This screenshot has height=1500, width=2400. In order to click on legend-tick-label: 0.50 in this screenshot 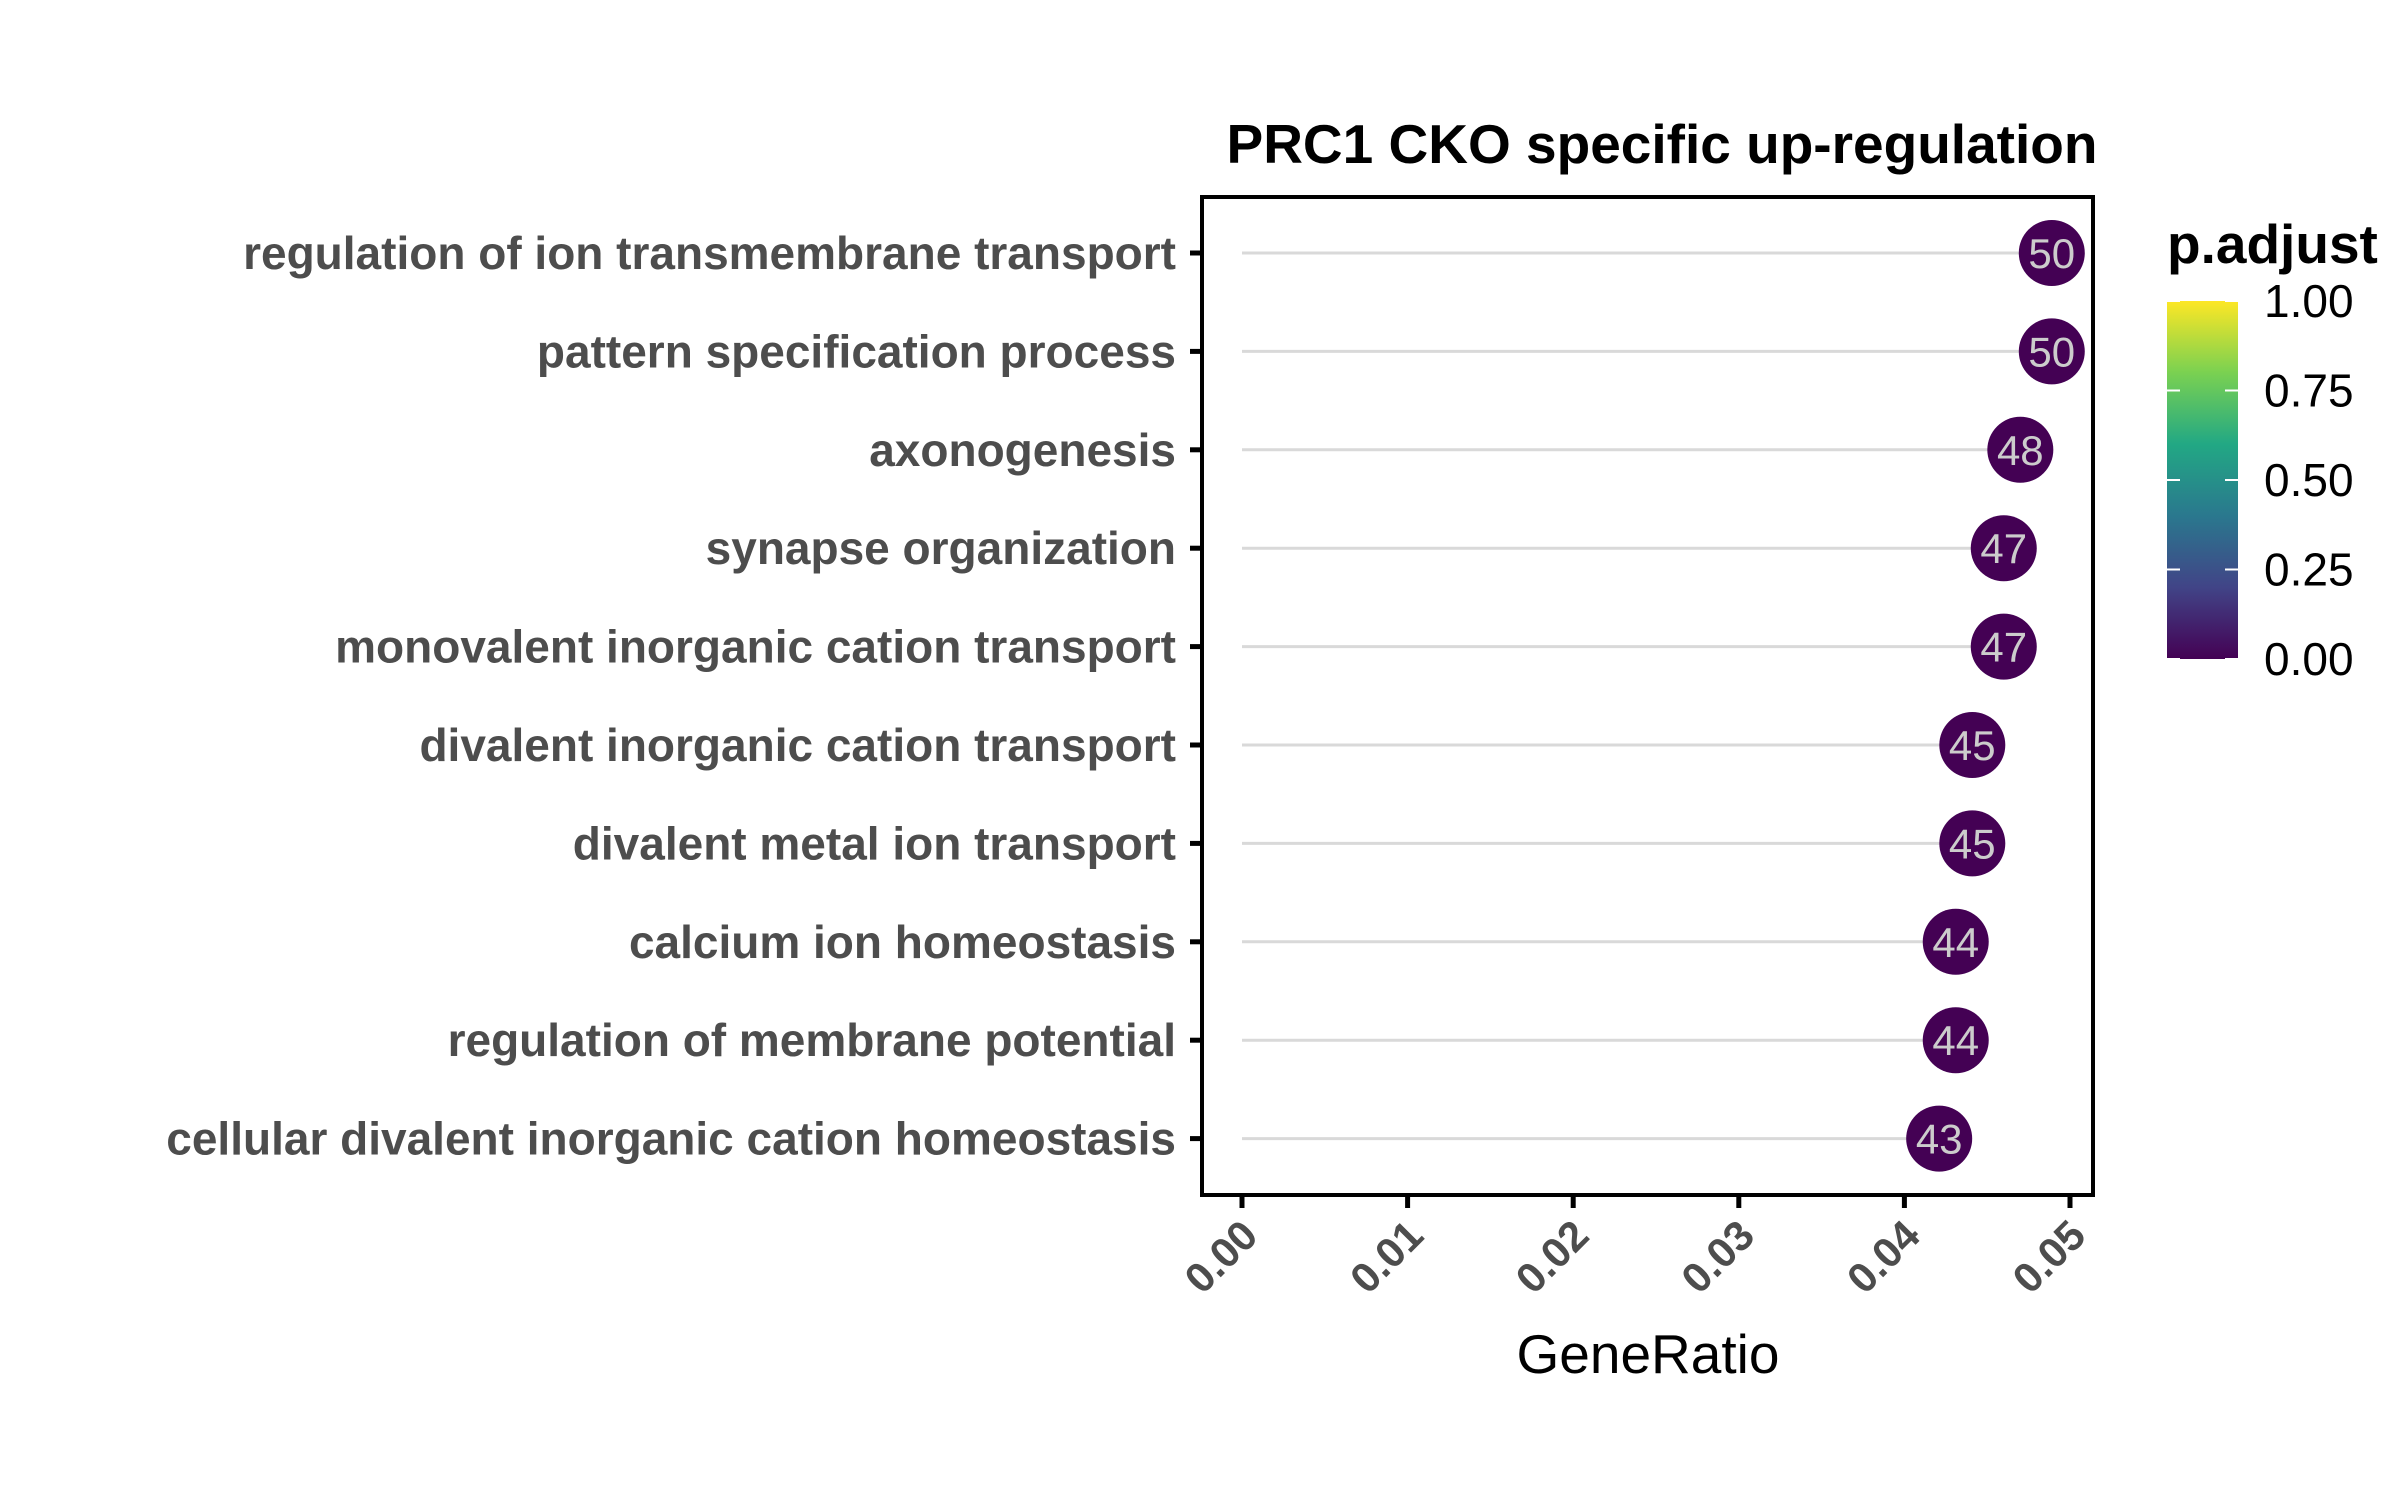, I will do `click(2309, 480)`.